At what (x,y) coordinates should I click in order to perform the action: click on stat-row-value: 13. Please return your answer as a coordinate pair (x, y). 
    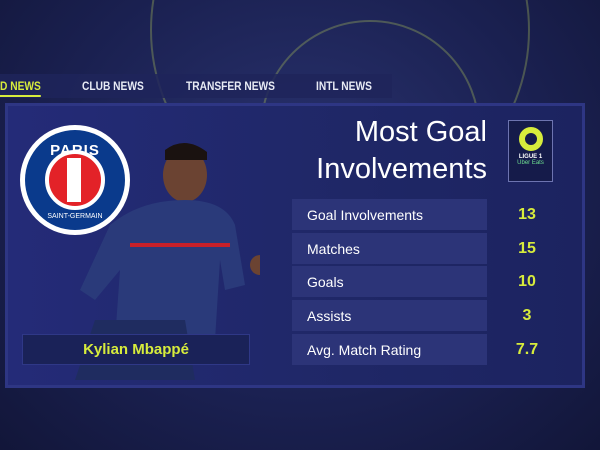
    Looking at the image, I should click on (527, 214).